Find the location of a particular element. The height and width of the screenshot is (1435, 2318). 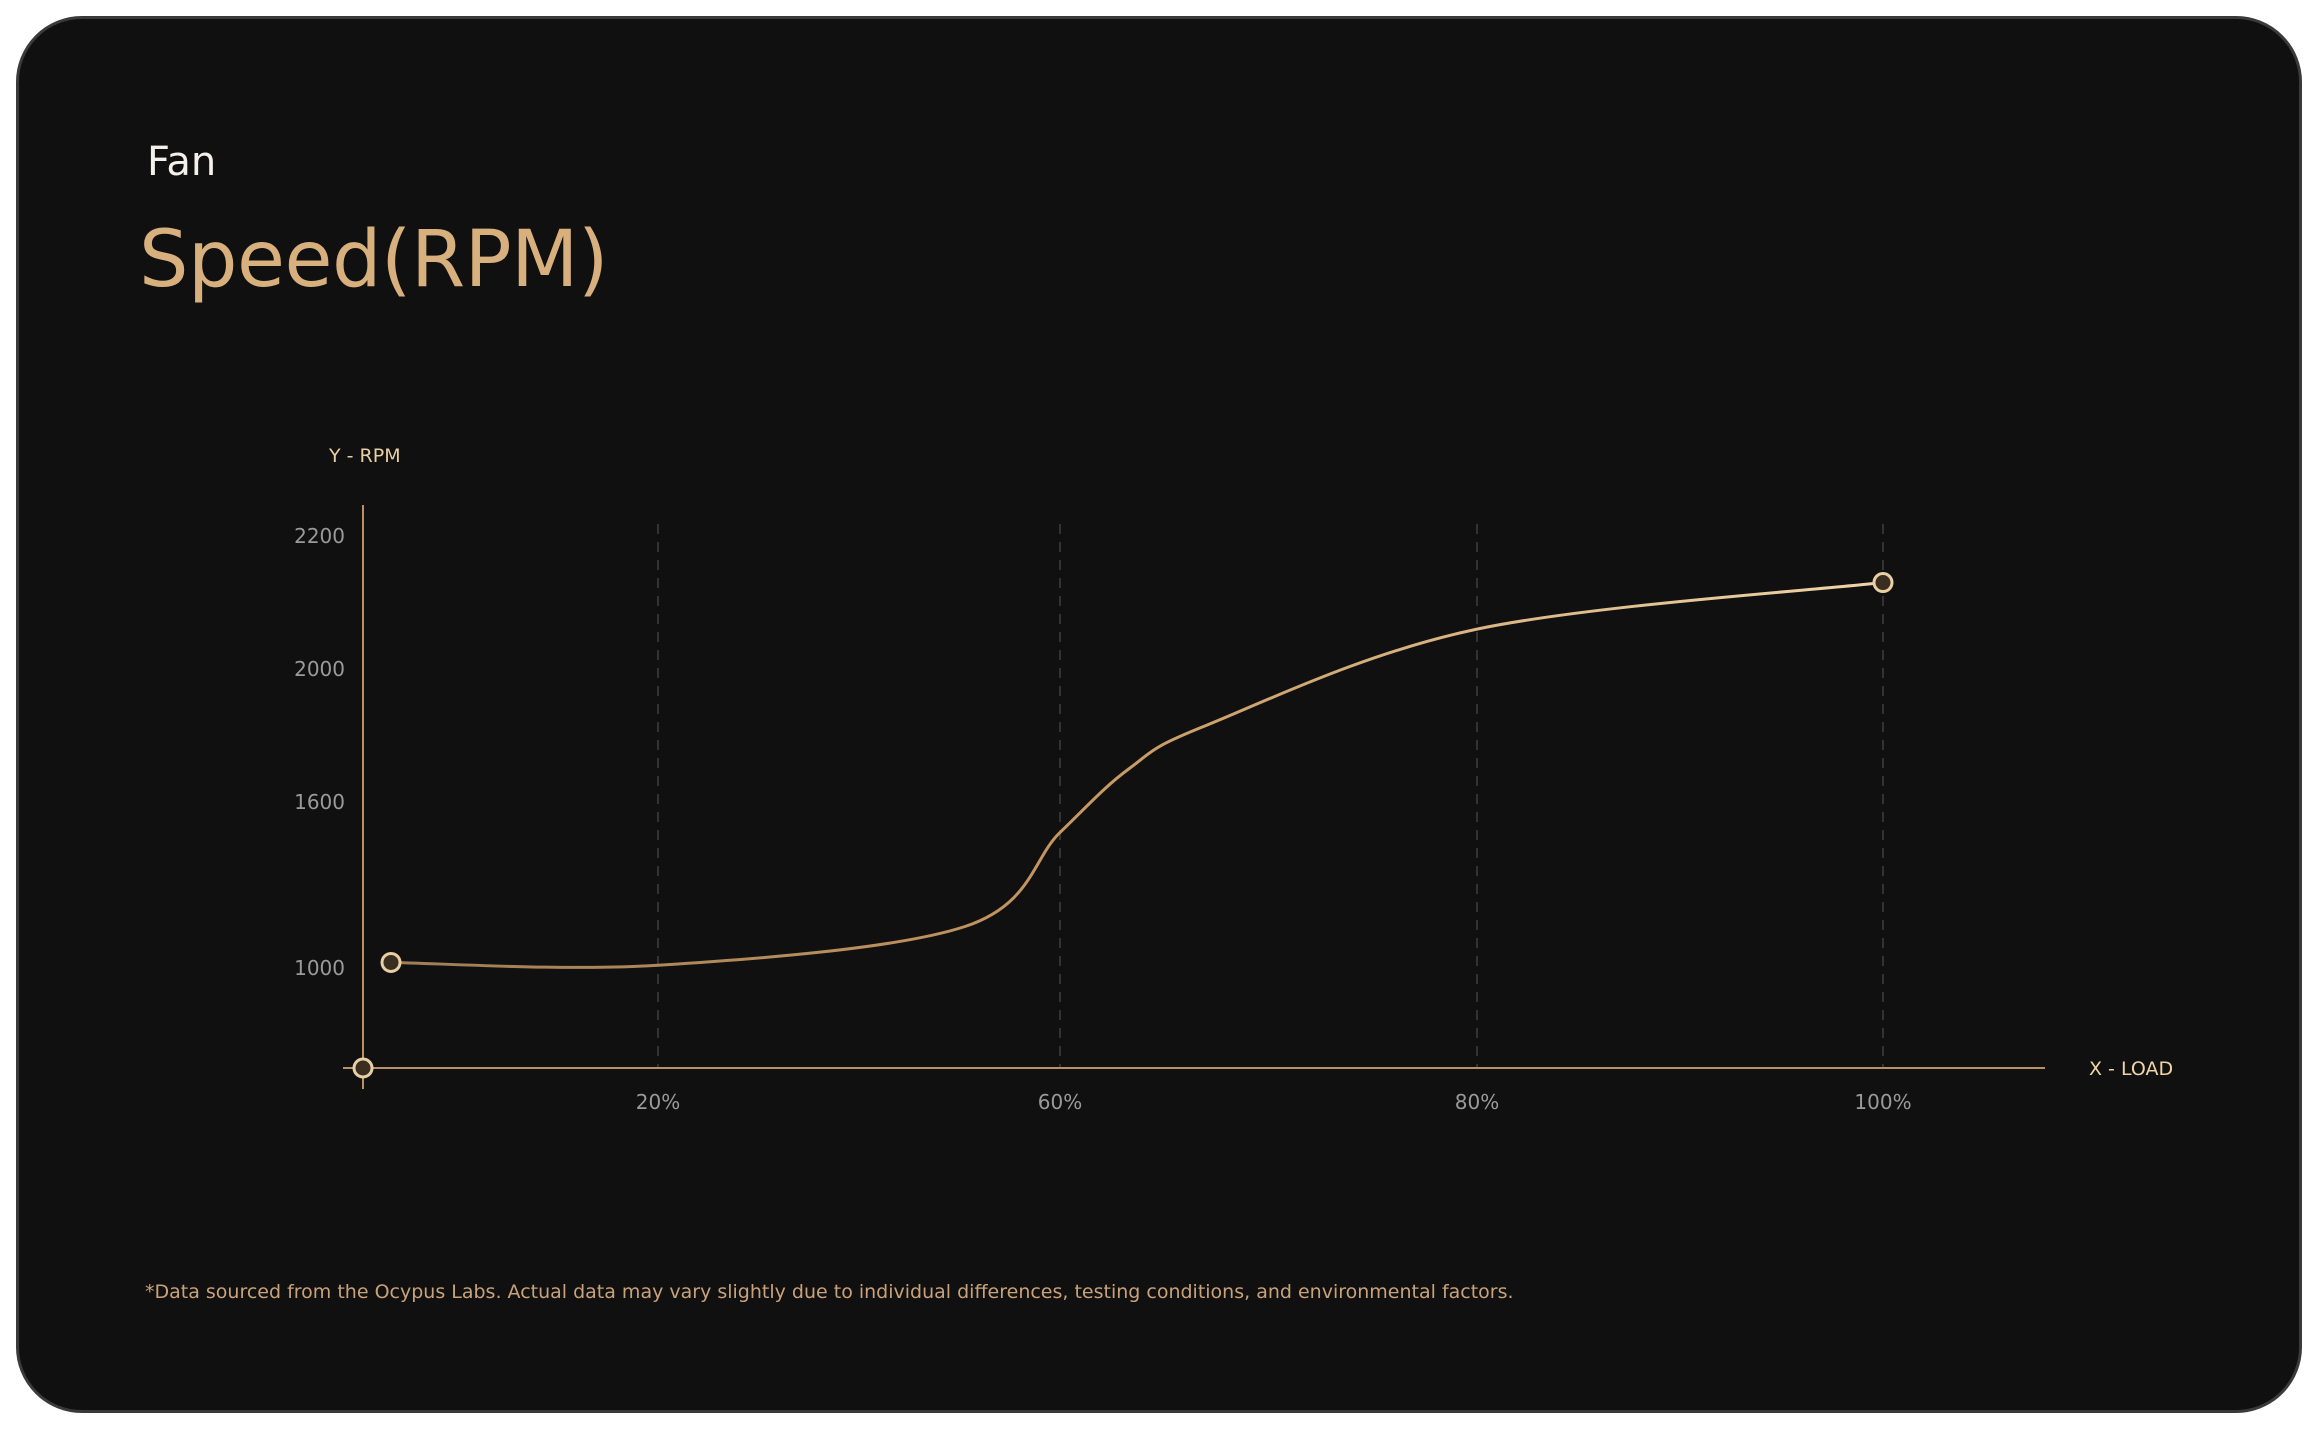

card-title: Speed(RPM) is located at coordinates (373, 260).